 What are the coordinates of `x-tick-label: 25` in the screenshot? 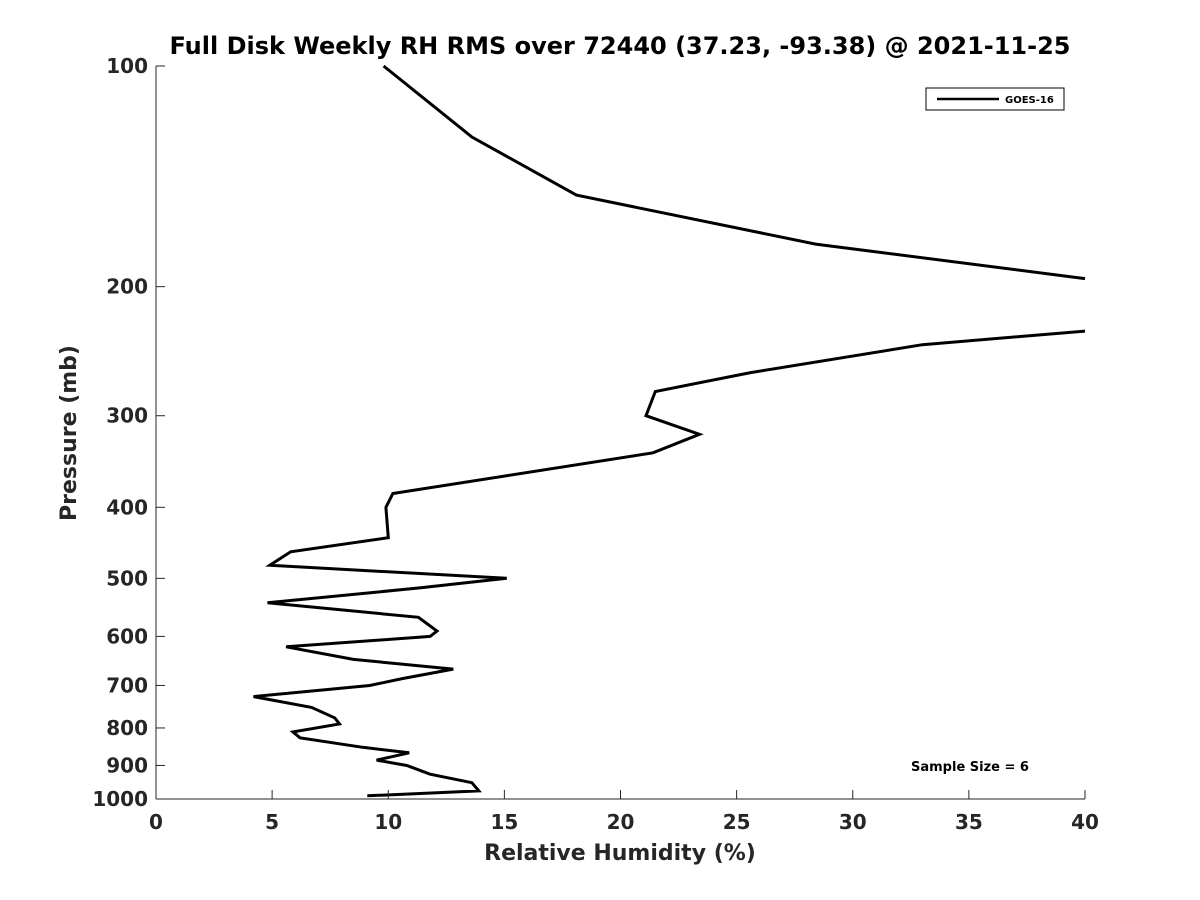 It's located at (737, 822).